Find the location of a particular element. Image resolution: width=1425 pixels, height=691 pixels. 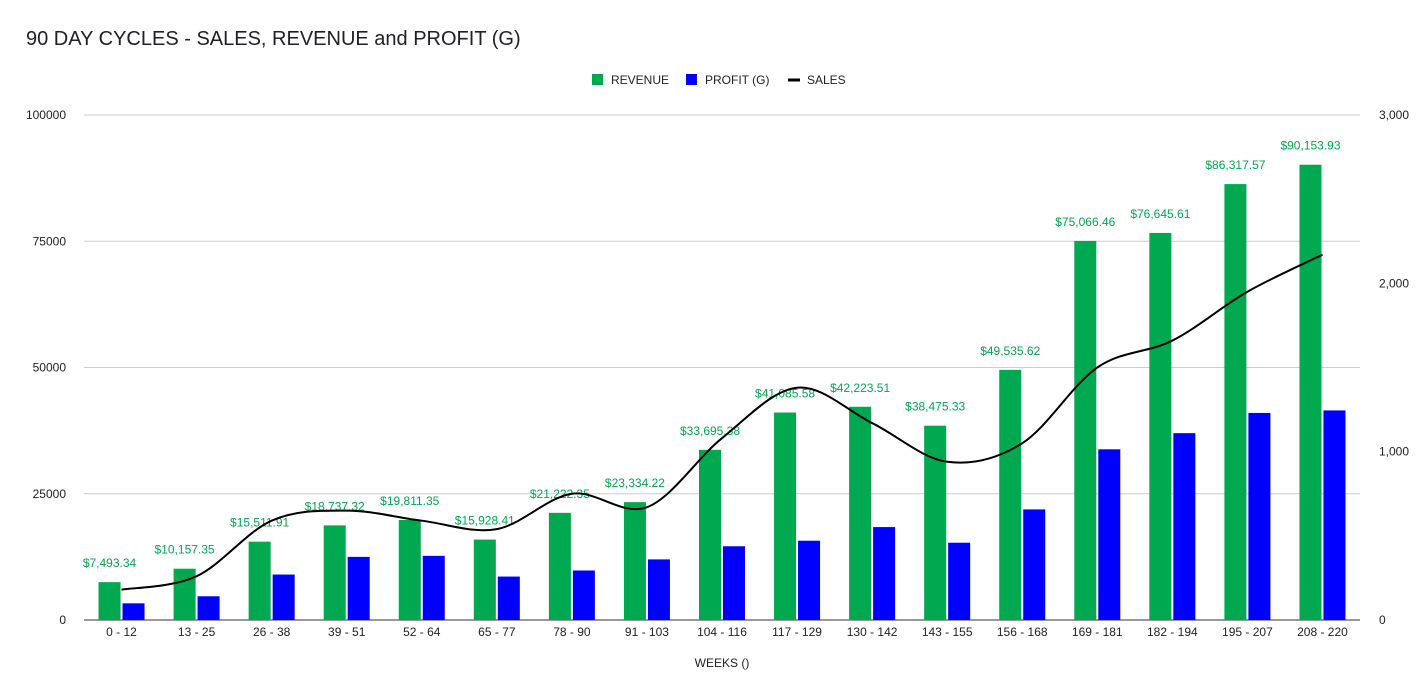

x-tick-label: 0 - 12 is located at coordinates (121, 632).